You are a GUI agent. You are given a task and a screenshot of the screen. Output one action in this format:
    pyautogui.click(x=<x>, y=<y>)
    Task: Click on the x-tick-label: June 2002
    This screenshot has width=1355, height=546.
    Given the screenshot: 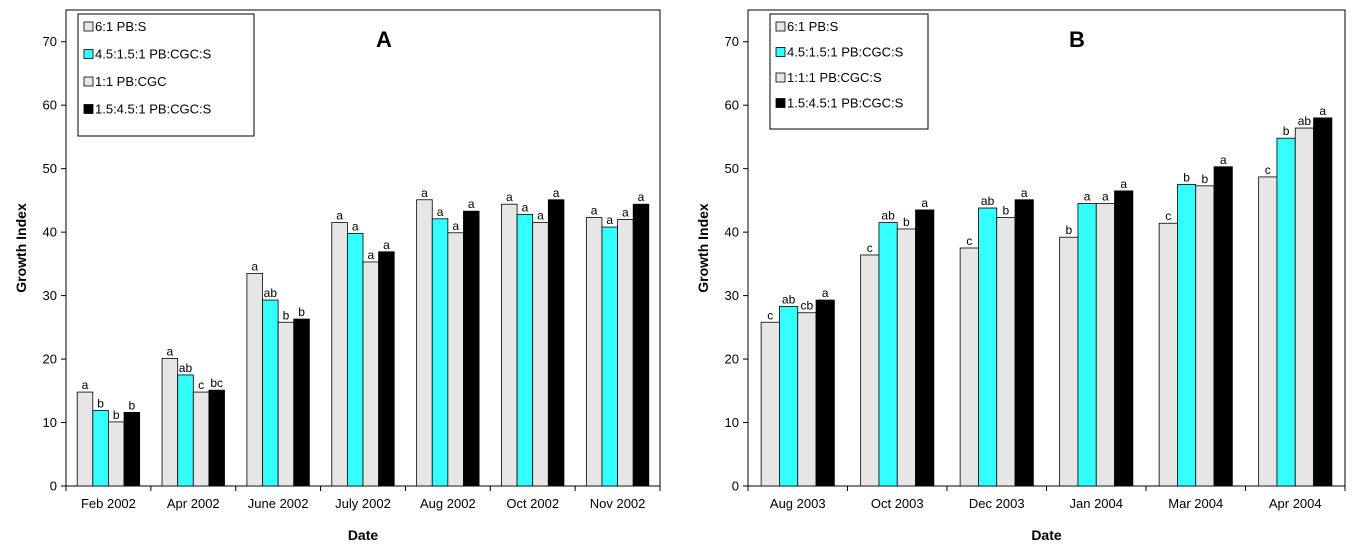 What is the action you would take?
    pyautogui.click(x=278, y=503)
    